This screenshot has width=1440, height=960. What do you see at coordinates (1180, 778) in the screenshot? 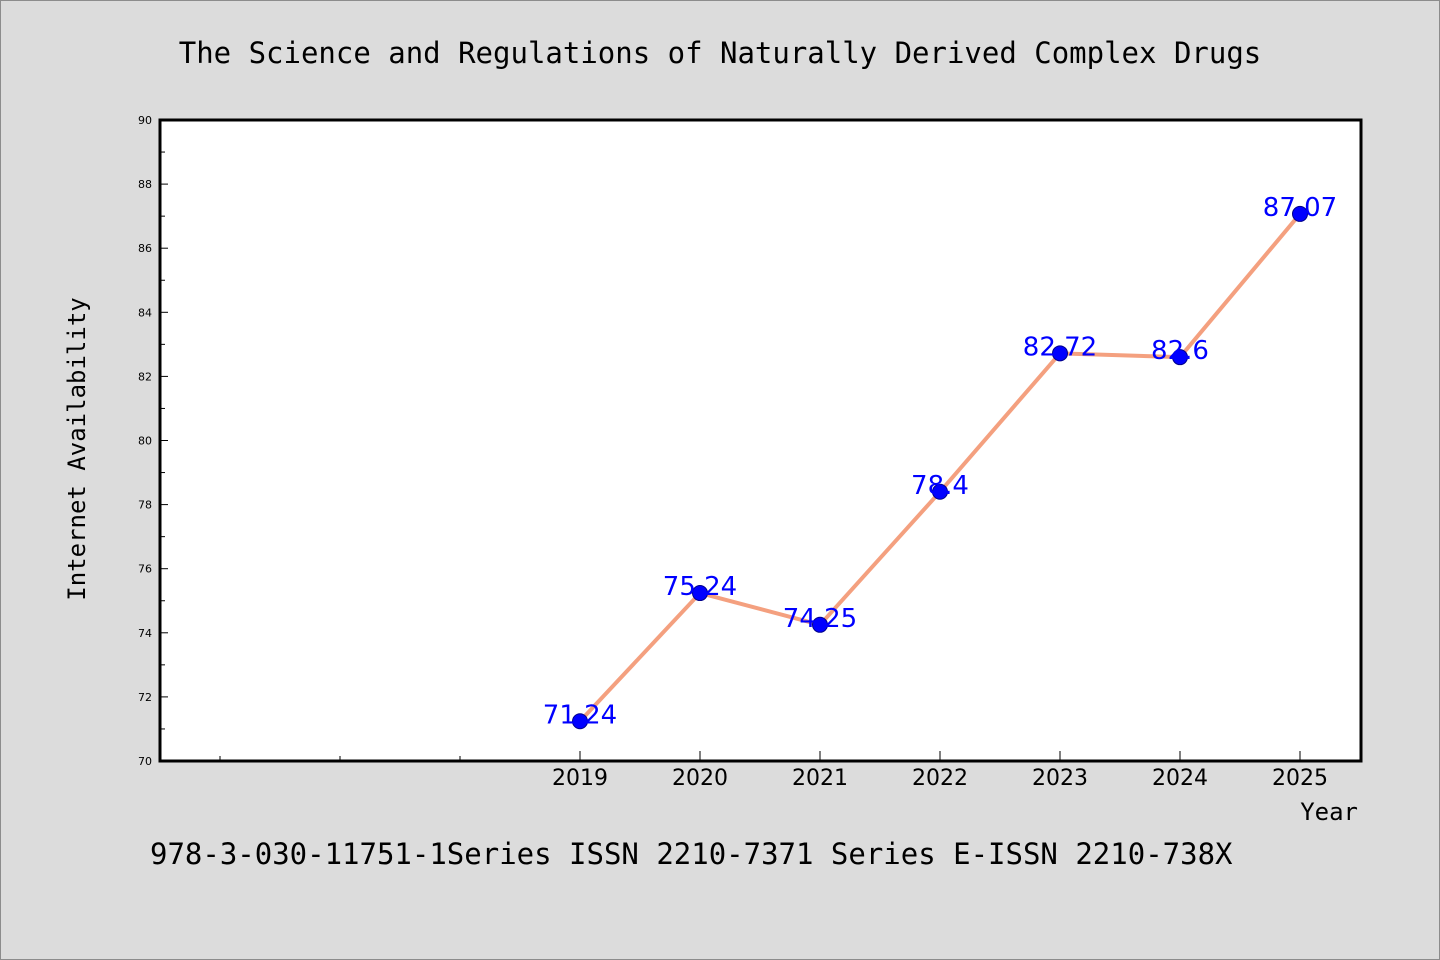
I see `x-tick-label: 2024` at bounding box center [1180, 778].